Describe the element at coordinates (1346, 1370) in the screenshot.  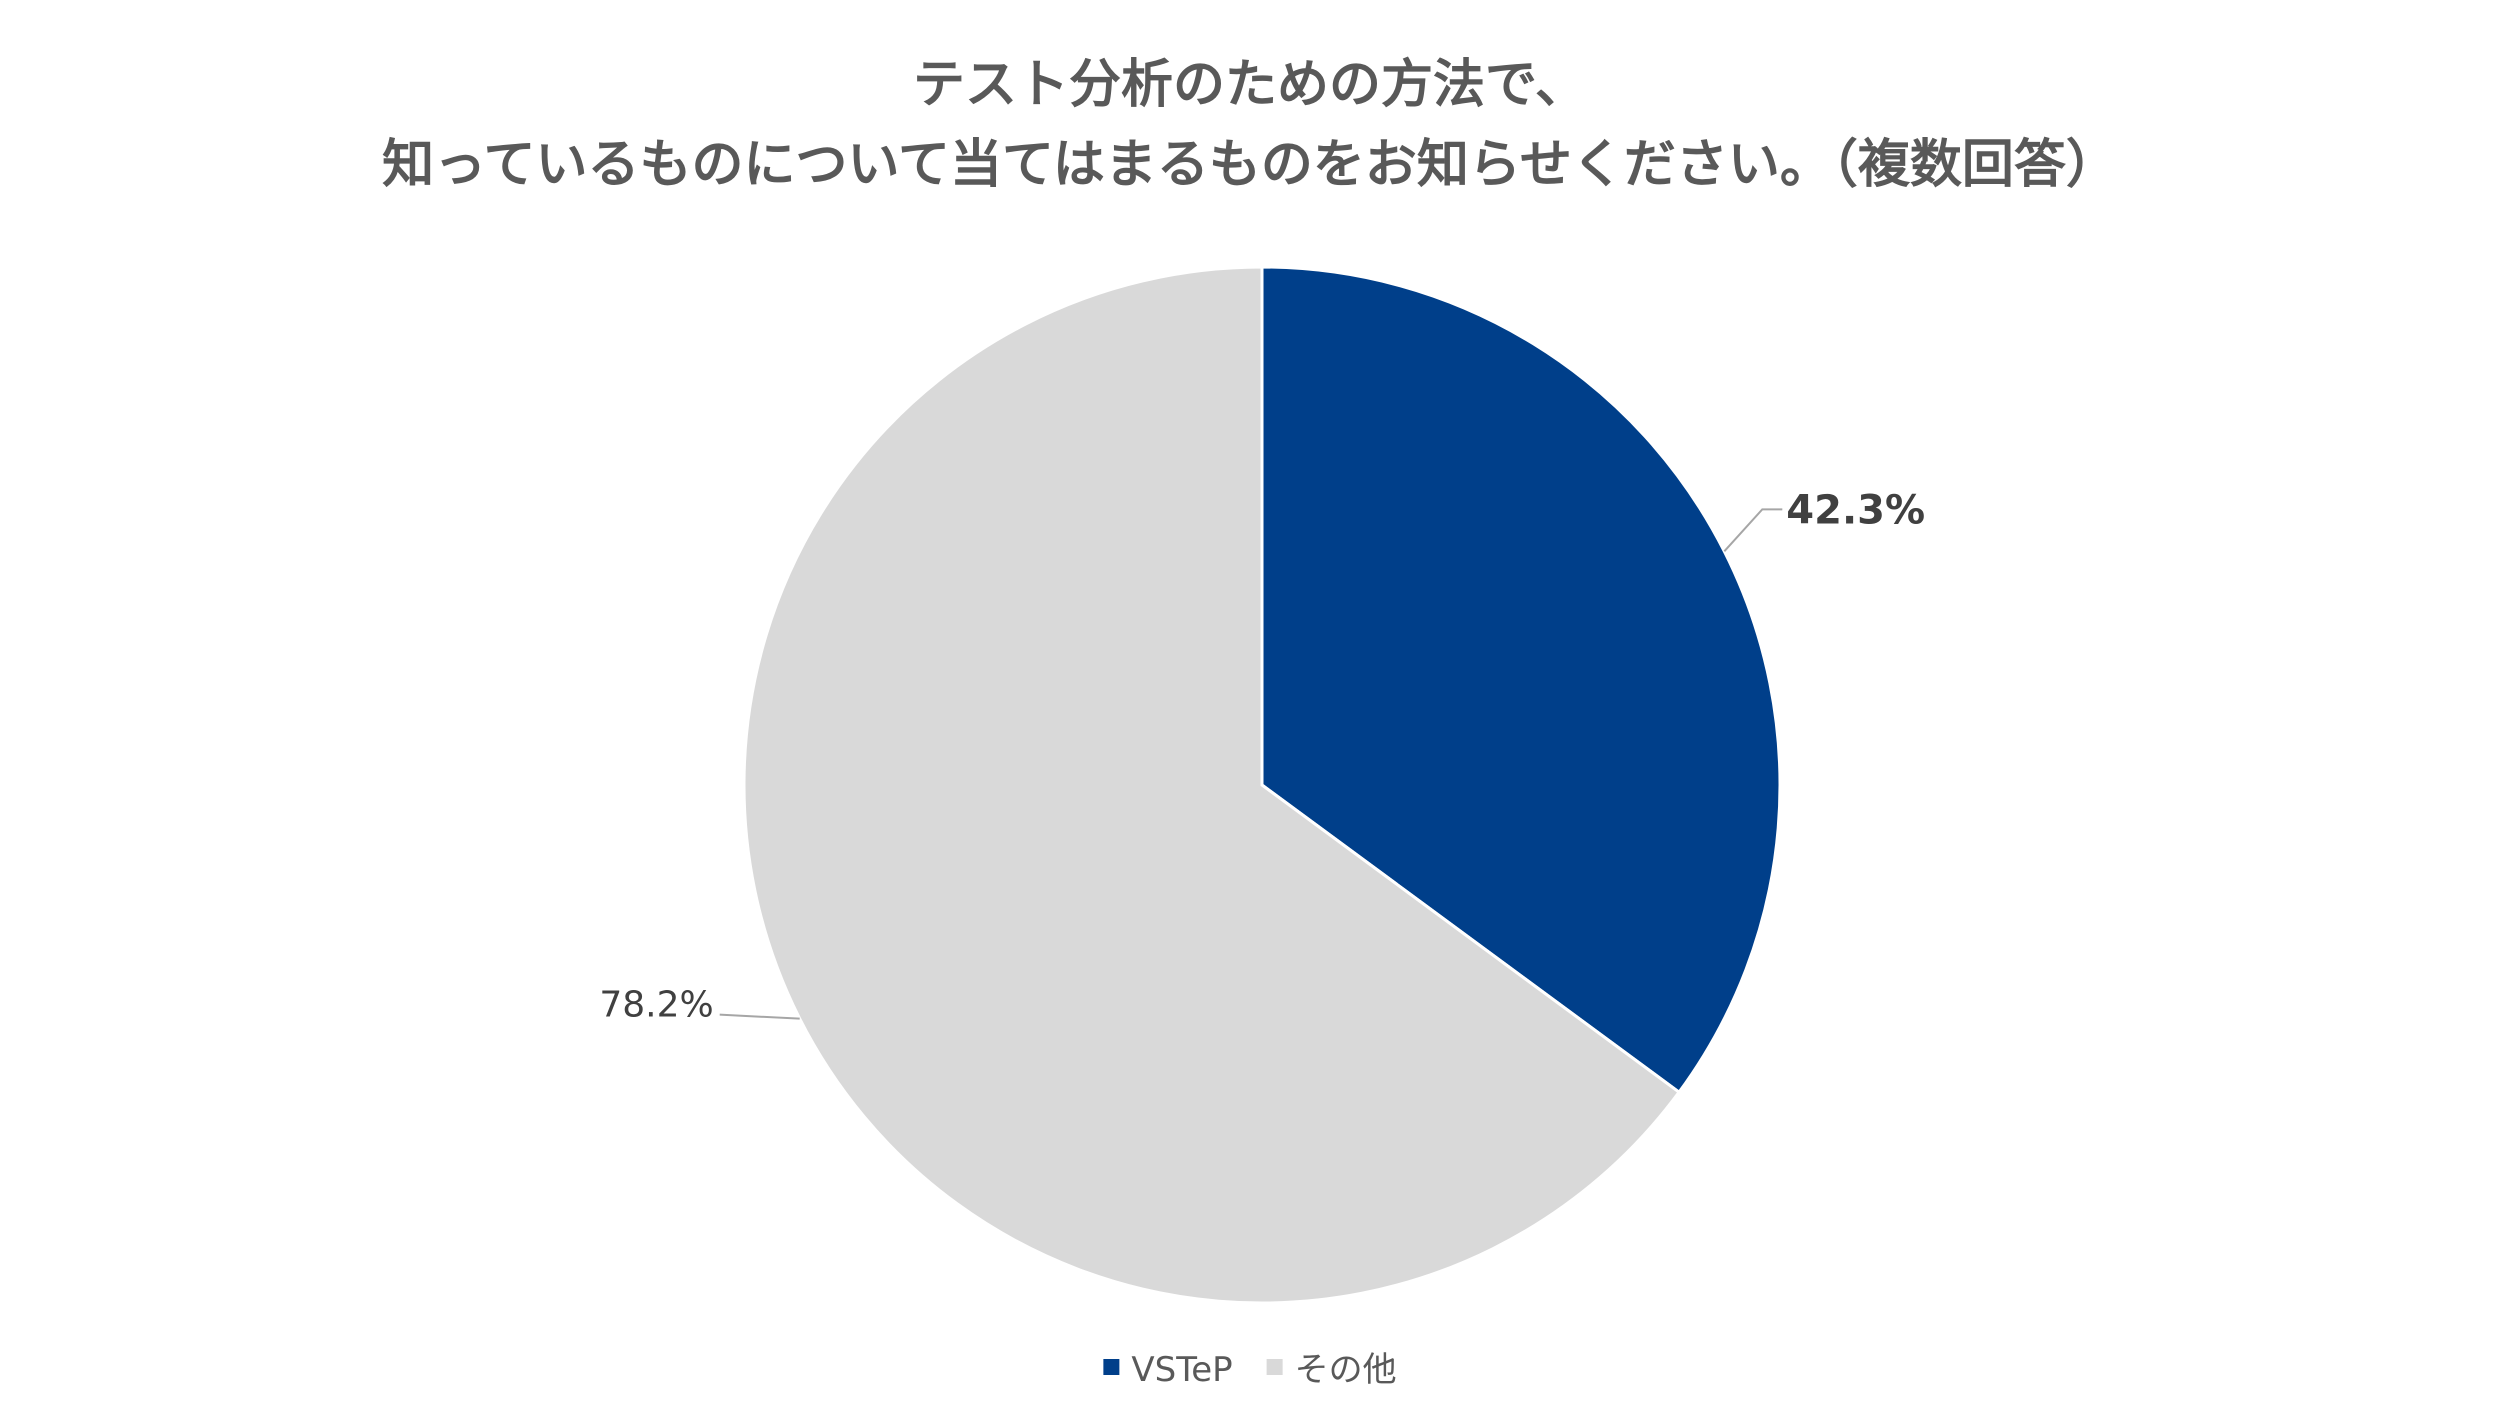
I see `legend-label-1: その他` at that location.